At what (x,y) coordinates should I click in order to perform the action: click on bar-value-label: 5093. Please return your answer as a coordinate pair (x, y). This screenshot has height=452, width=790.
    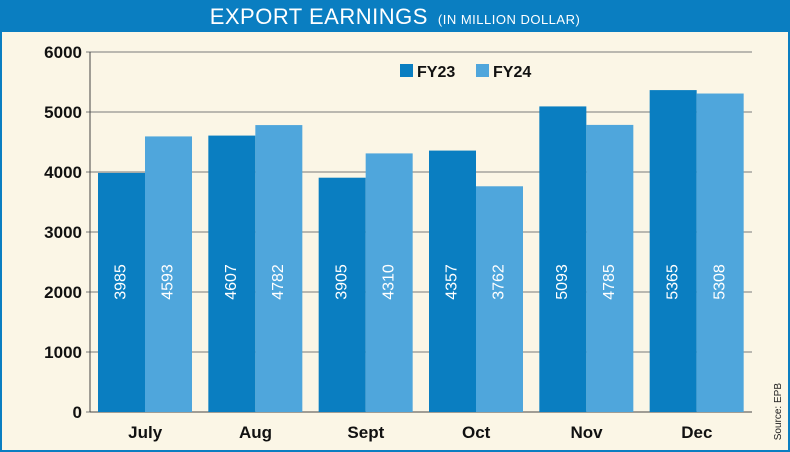
    Looking at the image, I should click on (562, 282).